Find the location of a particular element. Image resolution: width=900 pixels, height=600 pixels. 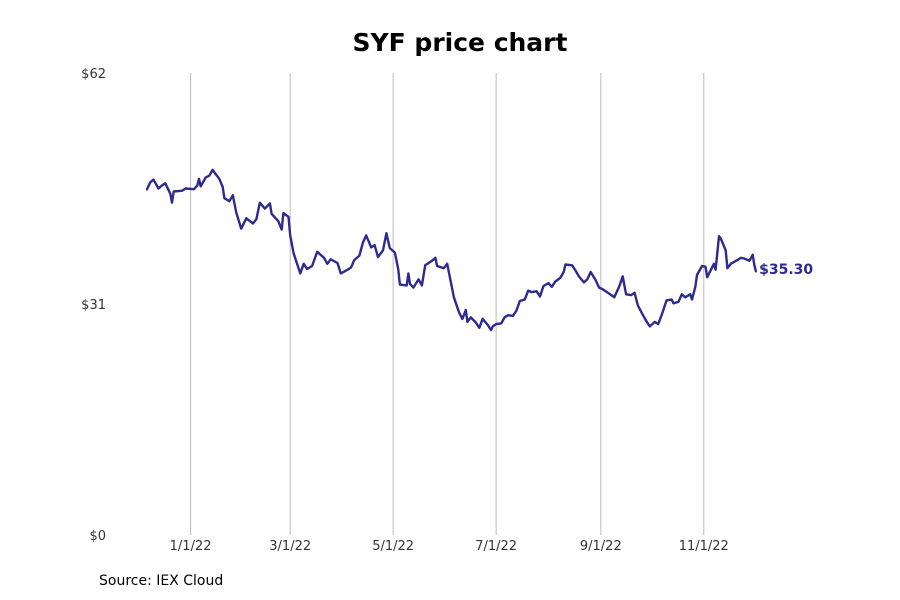

last-price-label: $35.30 is located at coordinates (786, 270).